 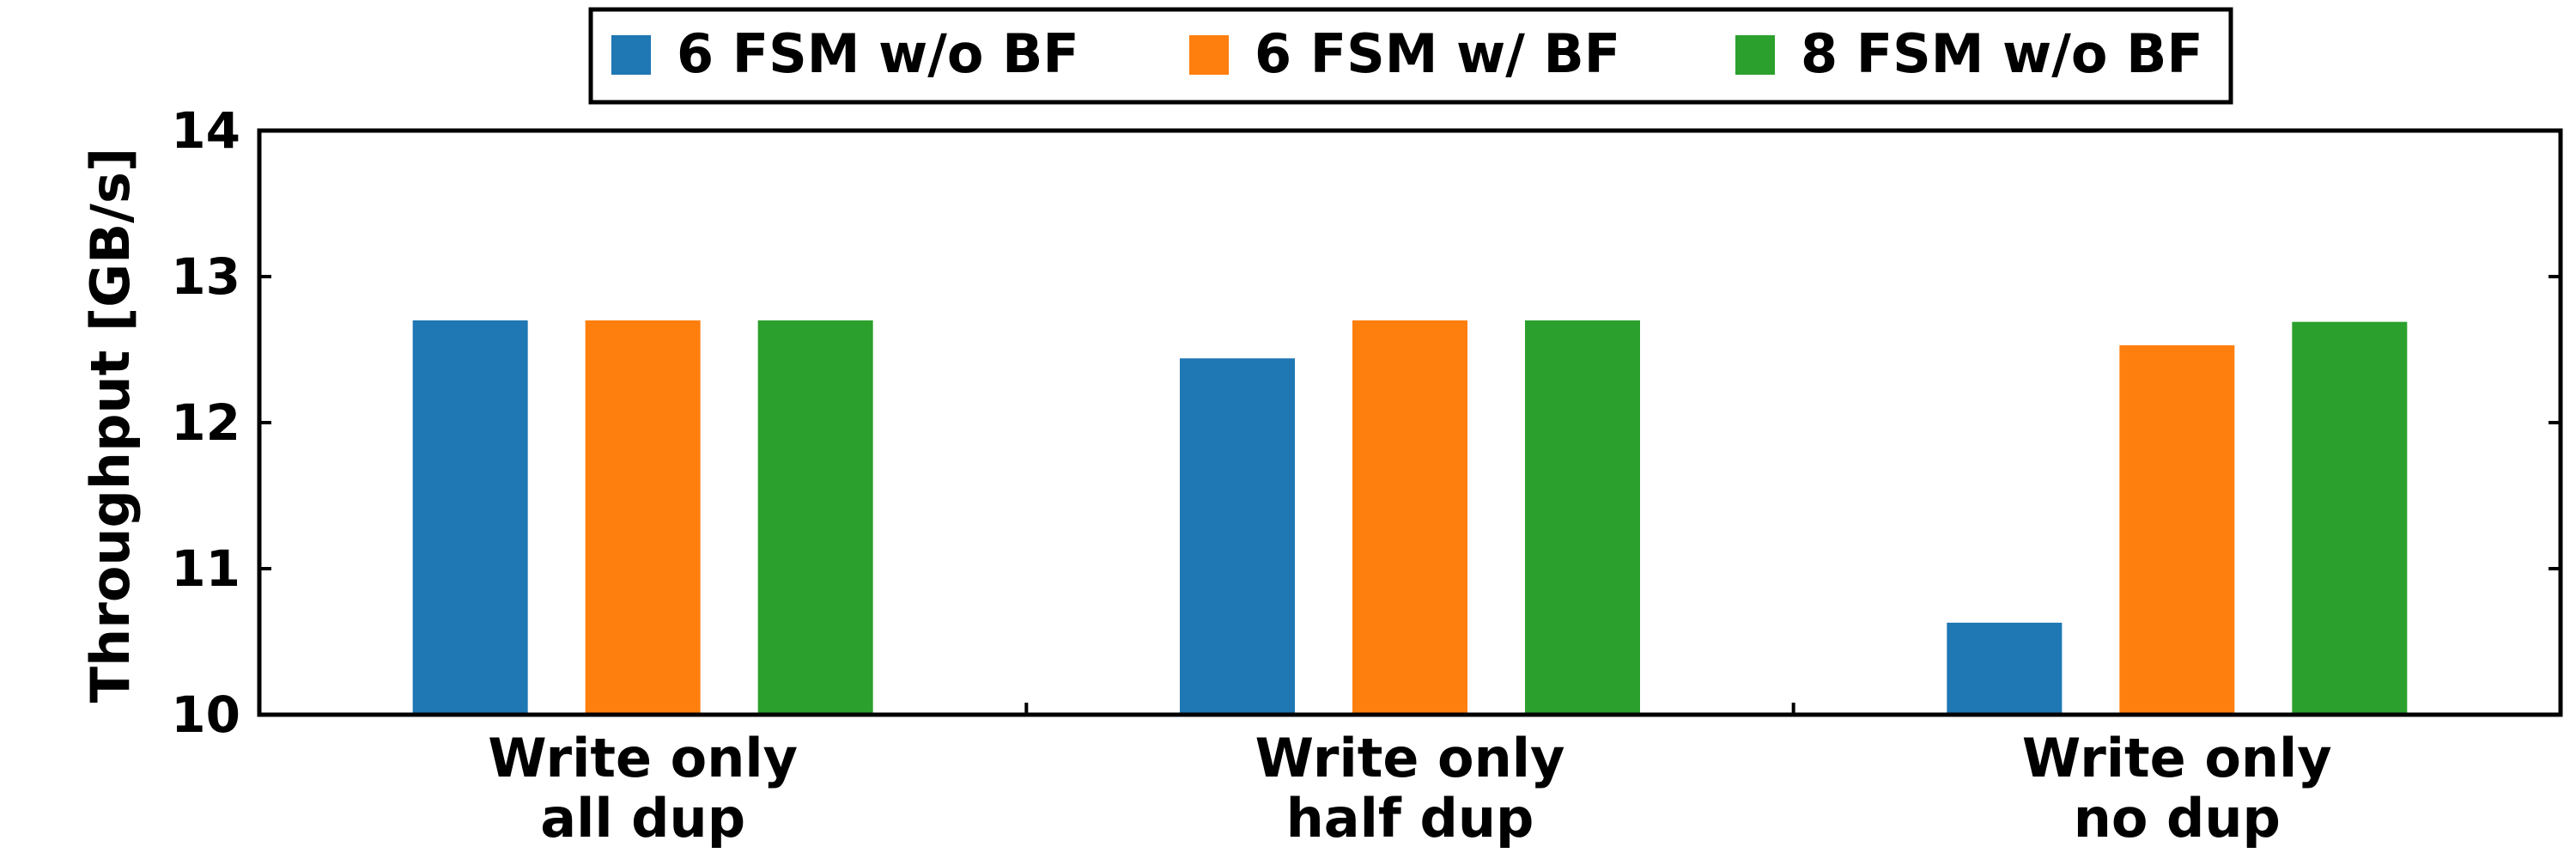 What do you see at coordinates (1437, 54) in the screenshot?
I see `legend-label: 6 FSM w/ BF` at bounding box center [1437, 54].